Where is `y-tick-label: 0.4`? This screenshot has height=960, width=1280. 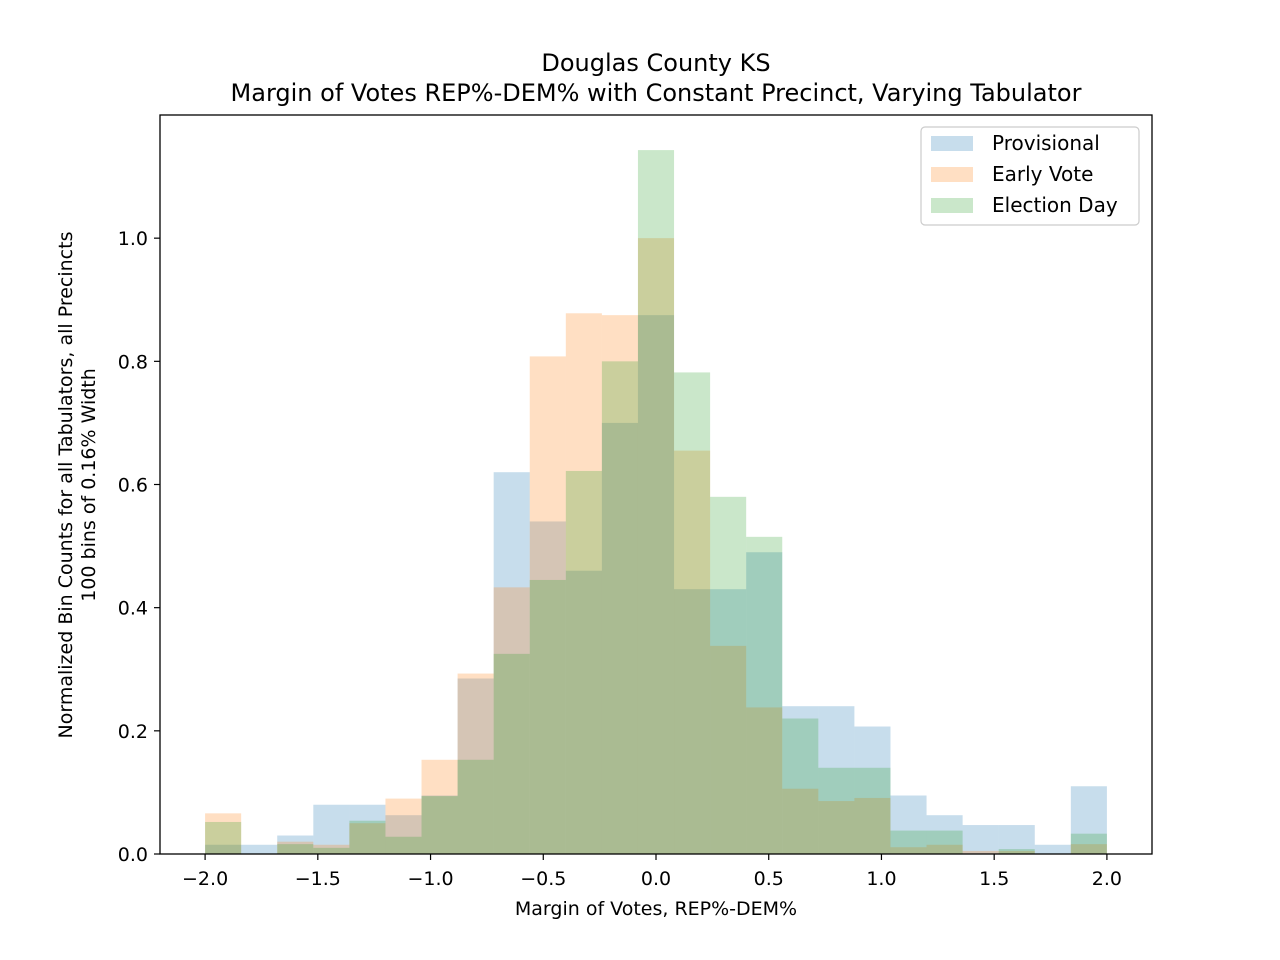
y-tick-label: 0.4 is located at coordinates (133, 609).